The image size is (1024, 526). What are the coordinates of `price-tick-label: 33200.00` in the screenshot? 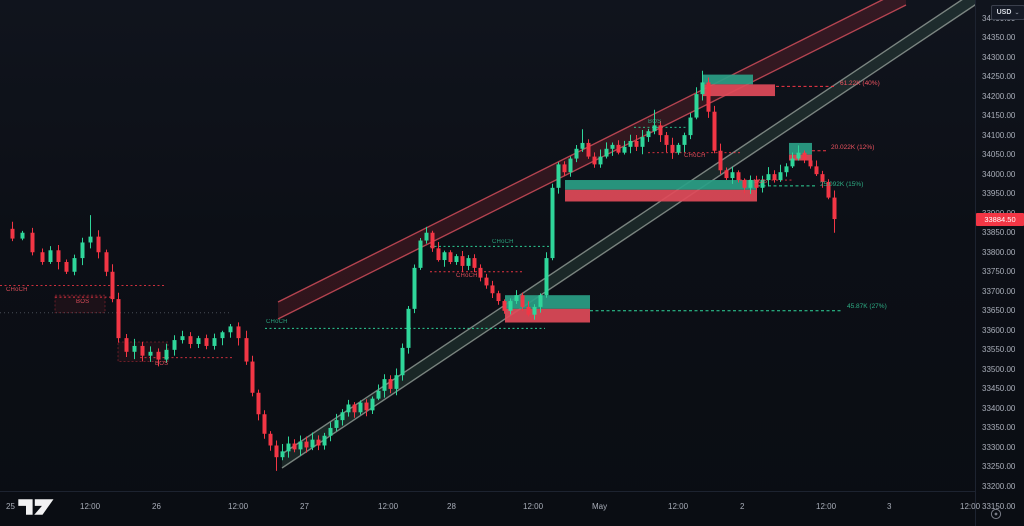 It's located at (999, 486).